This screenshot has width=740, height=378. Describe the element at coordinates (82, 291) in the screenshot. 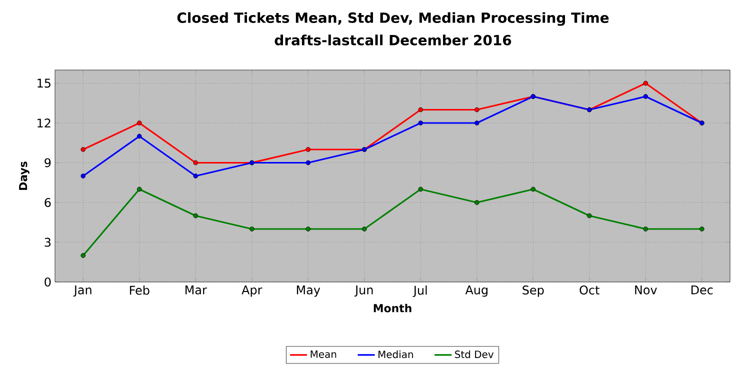

I see `x-tick-label: Jan` at that location.